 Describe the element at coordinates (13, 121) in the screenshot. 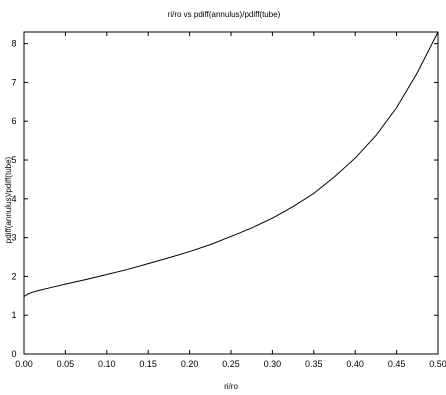

I see `y-tick-label: 6` at that location.